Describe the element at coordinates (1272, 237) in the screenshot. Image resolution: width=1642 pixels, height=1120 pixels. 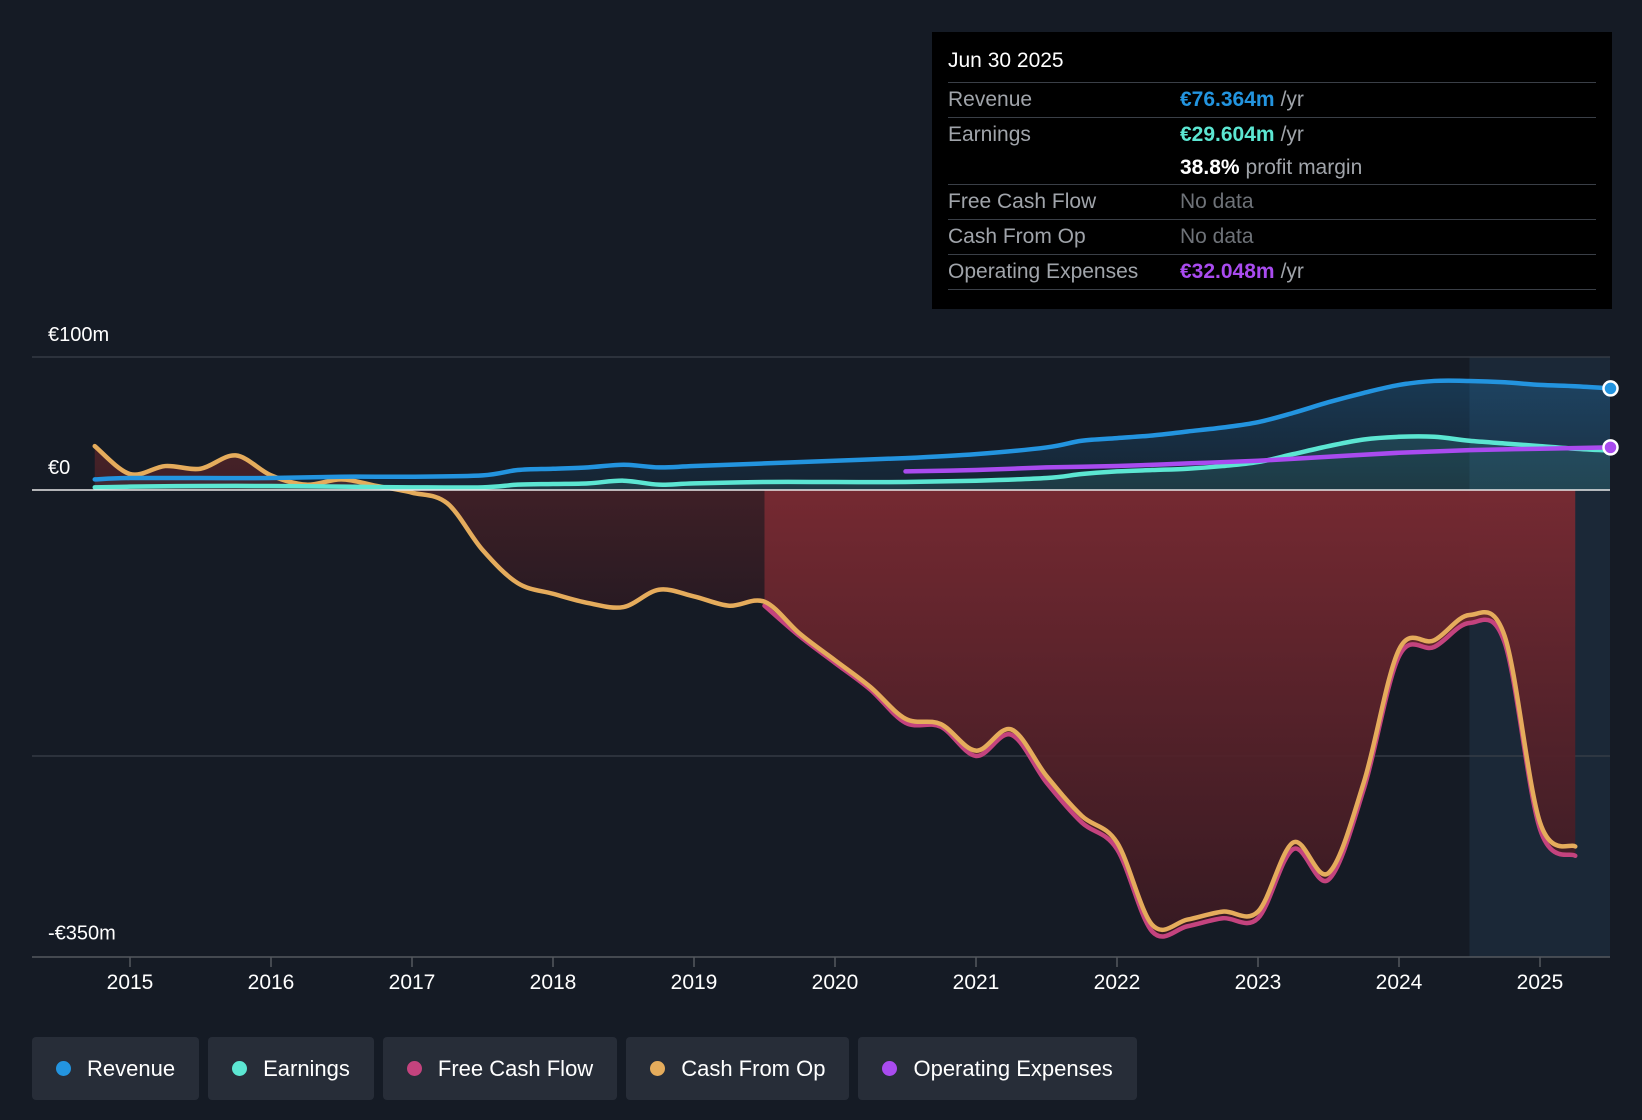
I see `tooltip-row-cfo: Cash From Op No data` at that location.